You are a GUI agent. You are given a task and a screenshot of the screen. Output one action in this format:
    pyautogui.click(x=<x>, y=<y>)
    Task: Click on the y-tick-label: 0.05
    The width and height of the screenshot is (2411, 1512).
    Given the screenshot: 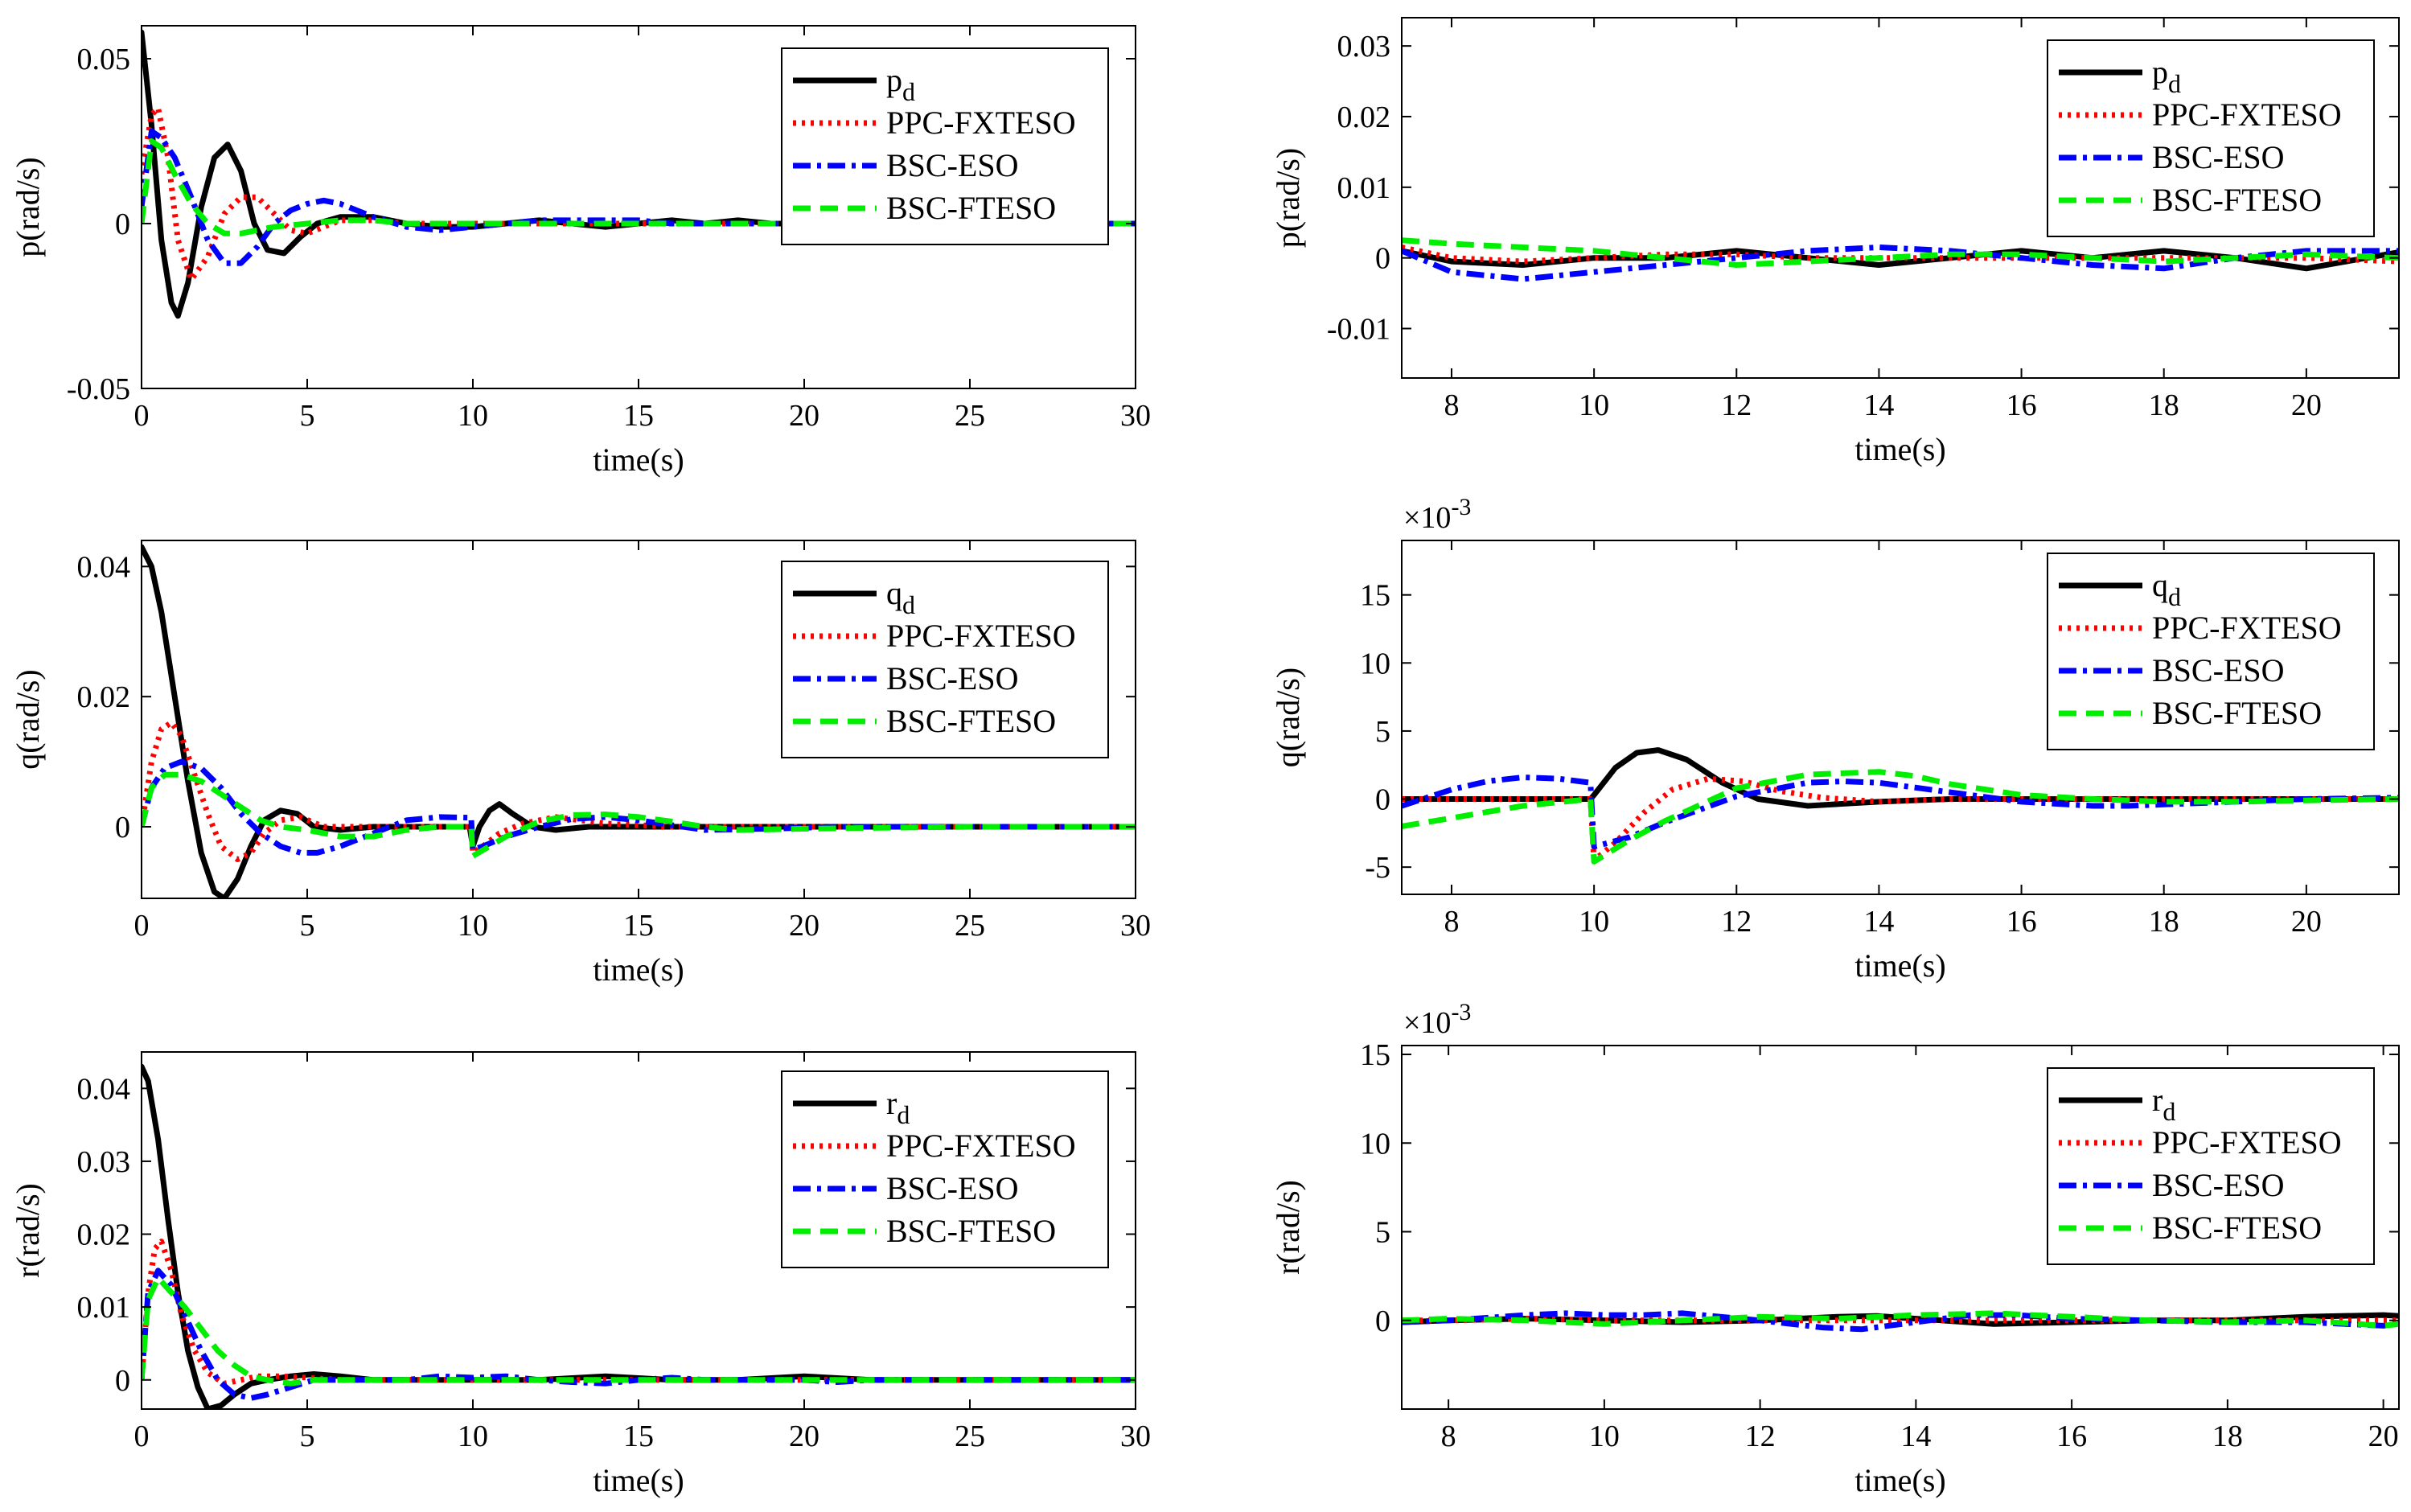 What is the action you would take?
    pyautogui.click(x=104, y=59)
    